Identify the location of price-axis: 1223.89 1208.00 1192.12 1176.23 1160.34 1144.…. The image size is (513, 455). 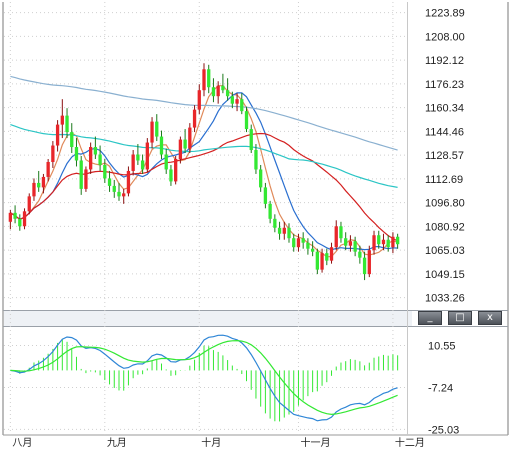
(445, 222).